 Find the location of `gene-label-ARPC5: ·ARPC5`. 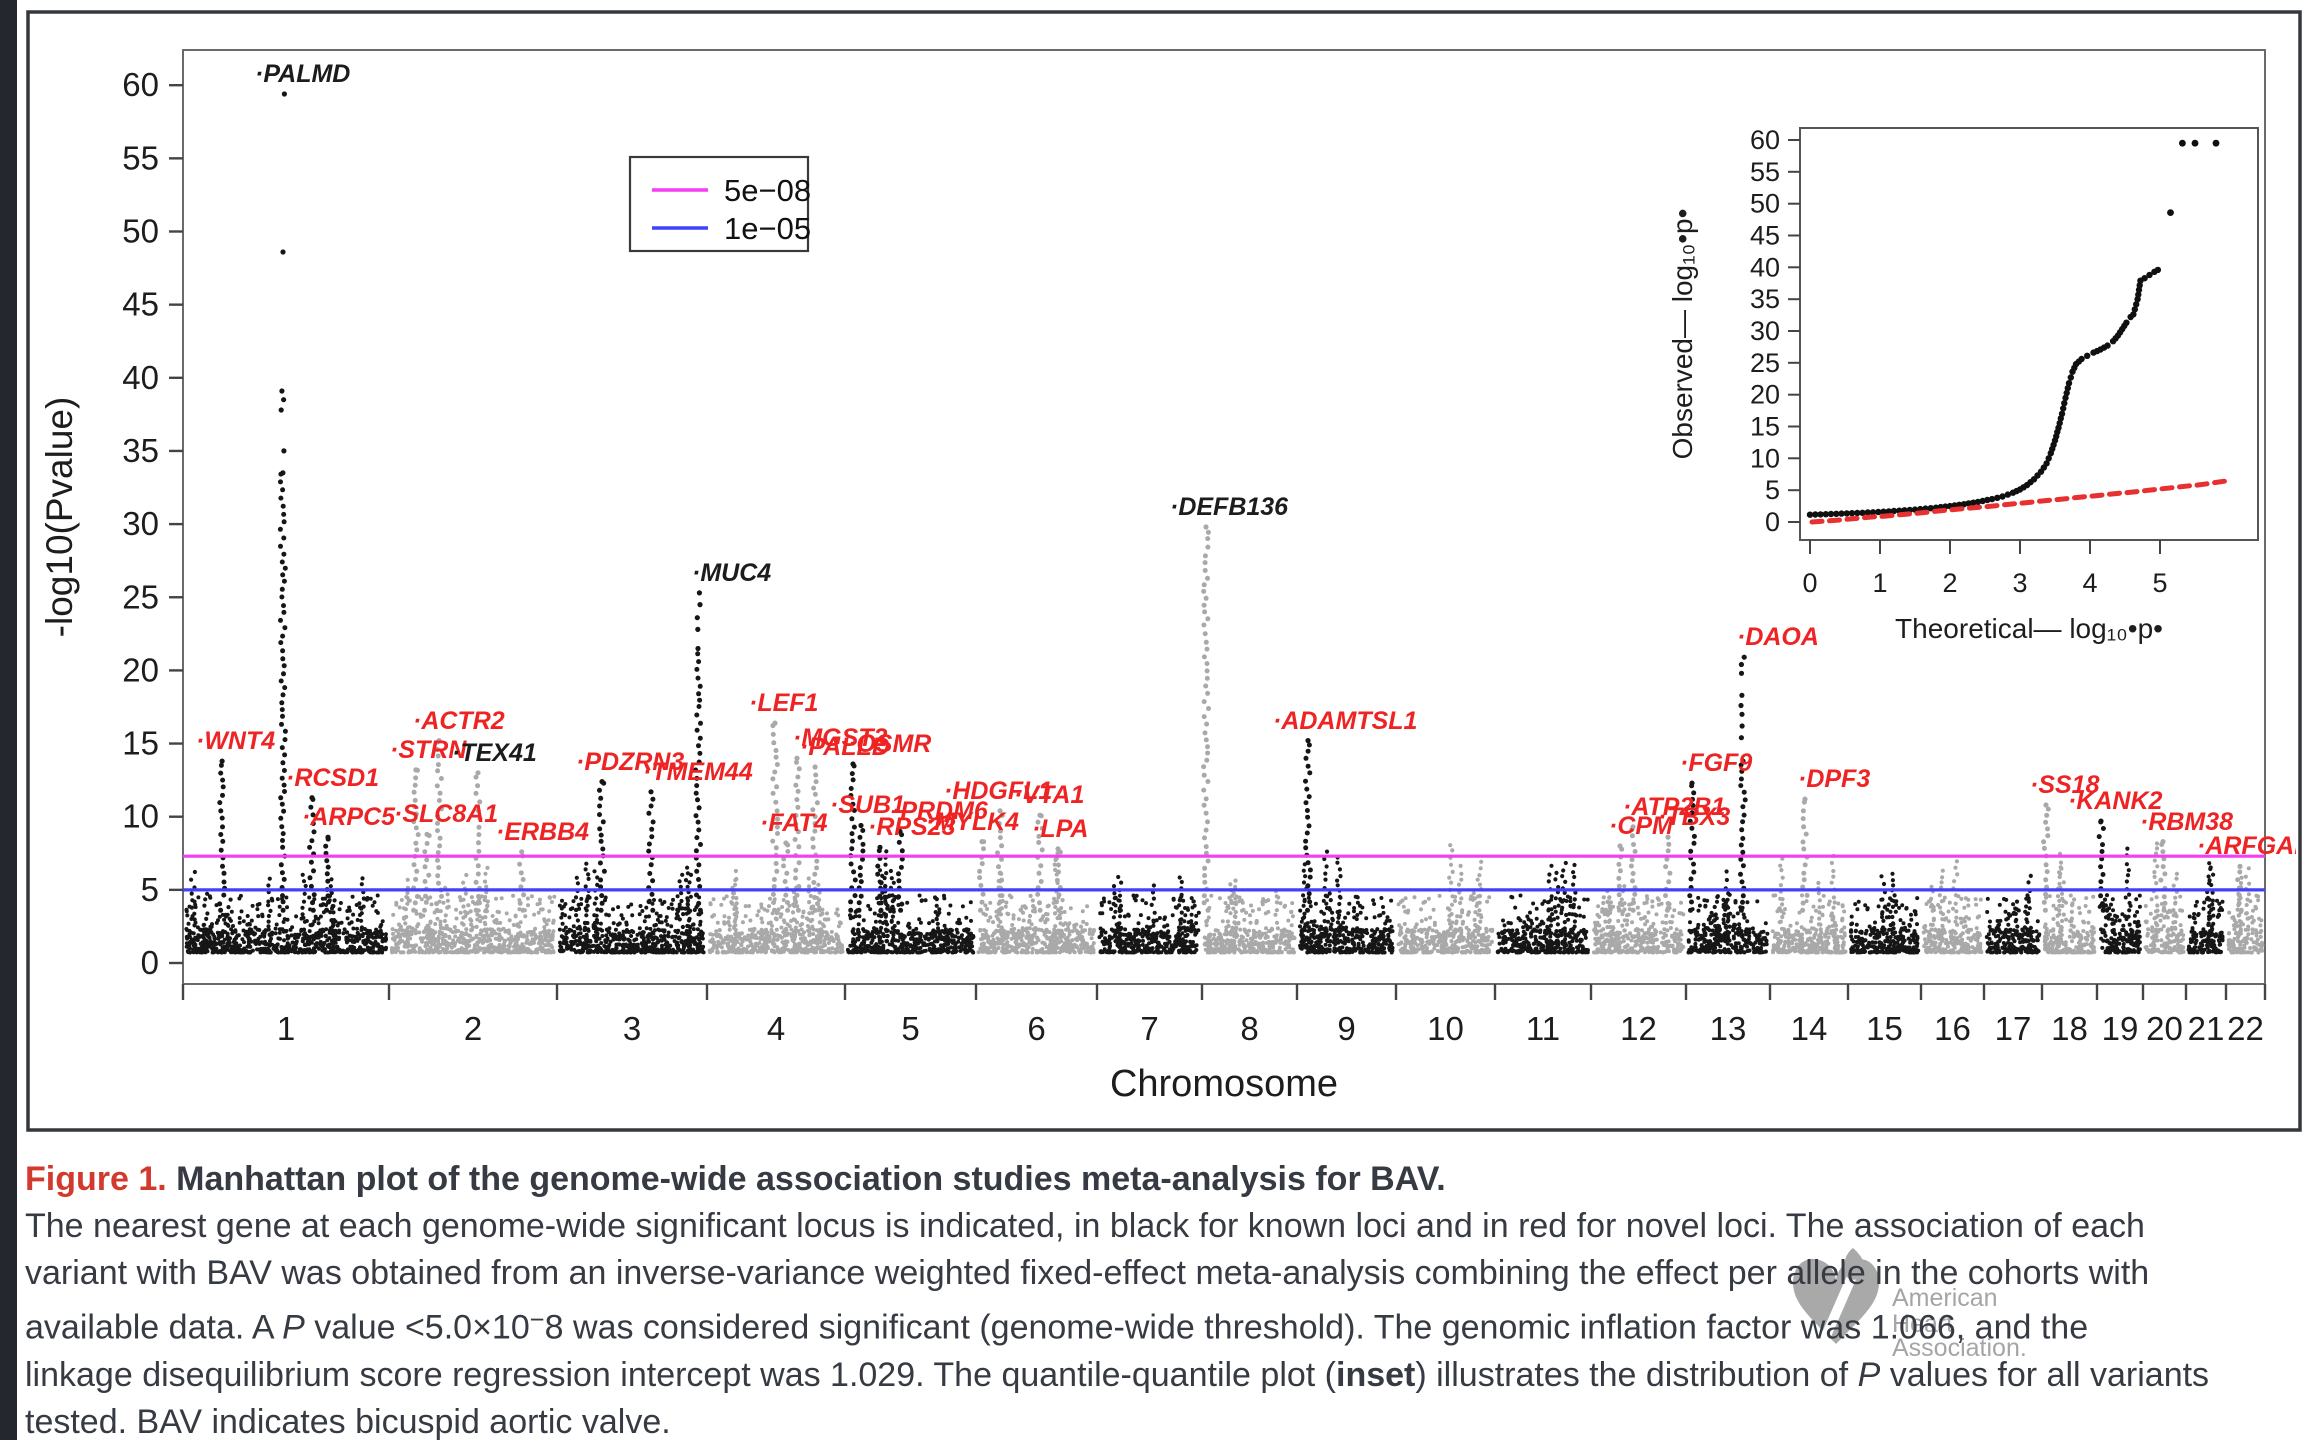

gene-label-ARPC5: ·ARPC5 is located at coordinates (349, 817).